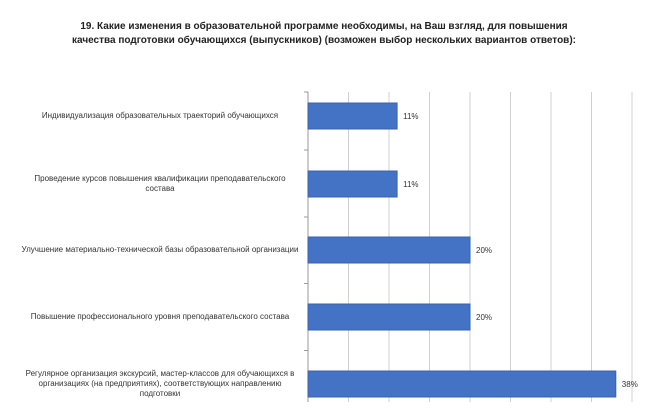  Describe the element at coordinates (484, 317) in the screenshot. I see `value-label-4: 20%` at that location.